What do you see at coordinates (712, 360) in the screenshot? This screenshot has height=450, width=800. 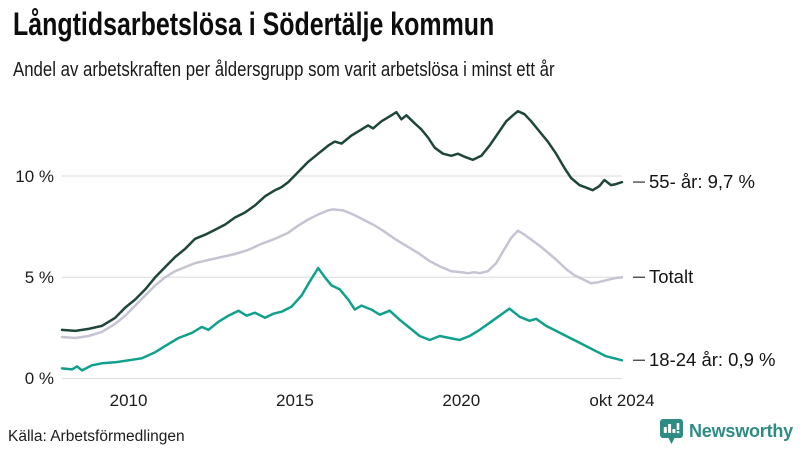 I see `series-end-label-2: 18-24 år: 0,9 %` at bounding box center [712, 360].